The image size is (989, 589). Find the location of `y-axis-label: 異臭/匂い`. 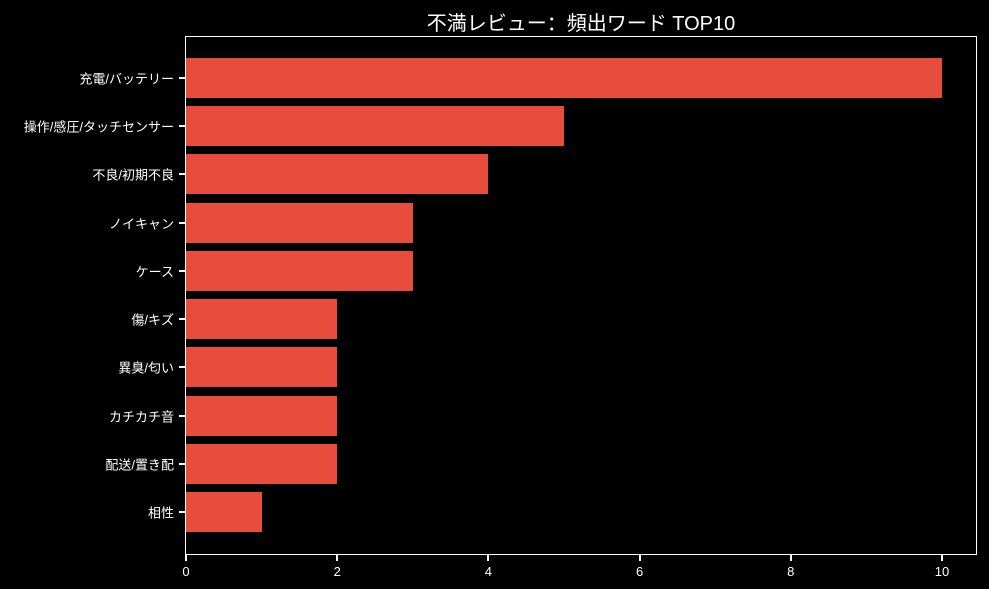

y-axis-label: 異臭/匂い is located at coordinates (146, 368).